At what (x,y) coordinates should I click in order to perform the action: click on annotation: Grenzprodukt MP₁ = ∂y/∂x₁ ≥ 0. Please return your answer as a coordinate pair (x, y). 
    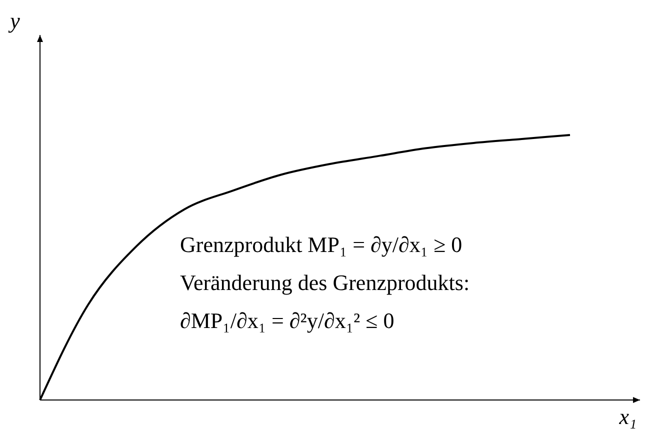
    Looking at the image, I should click on (321, 244).